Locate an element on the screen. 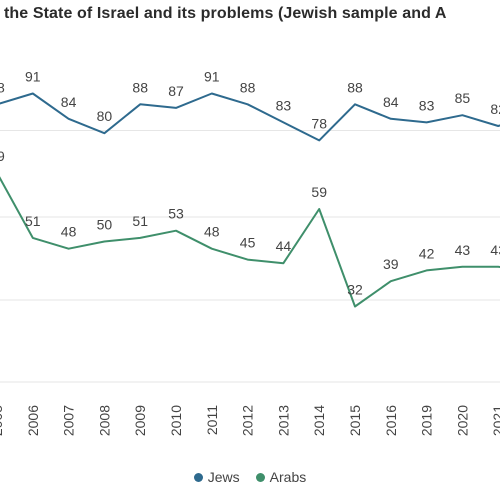 The width and height of the screenshot is (500, 500). series-line-jews is located at coordinates (250, 117).